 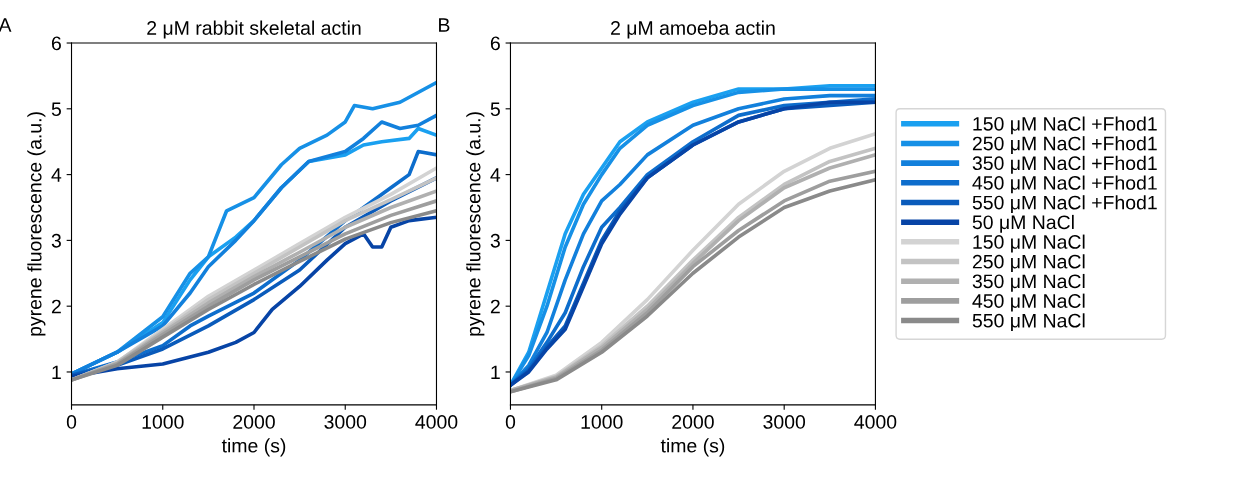 I want to click on legend-label: 350 μM NaCl +Fhod1, so click(x=1064, y=164).